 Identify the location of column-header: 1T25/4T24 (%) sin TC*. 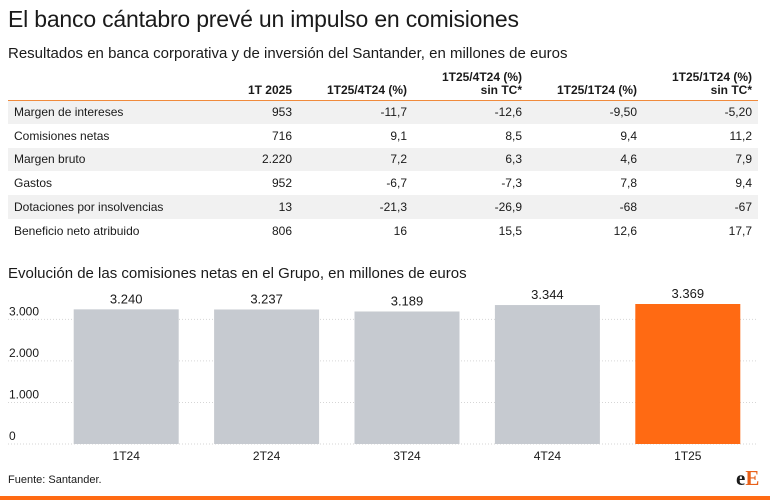
(470, 85).